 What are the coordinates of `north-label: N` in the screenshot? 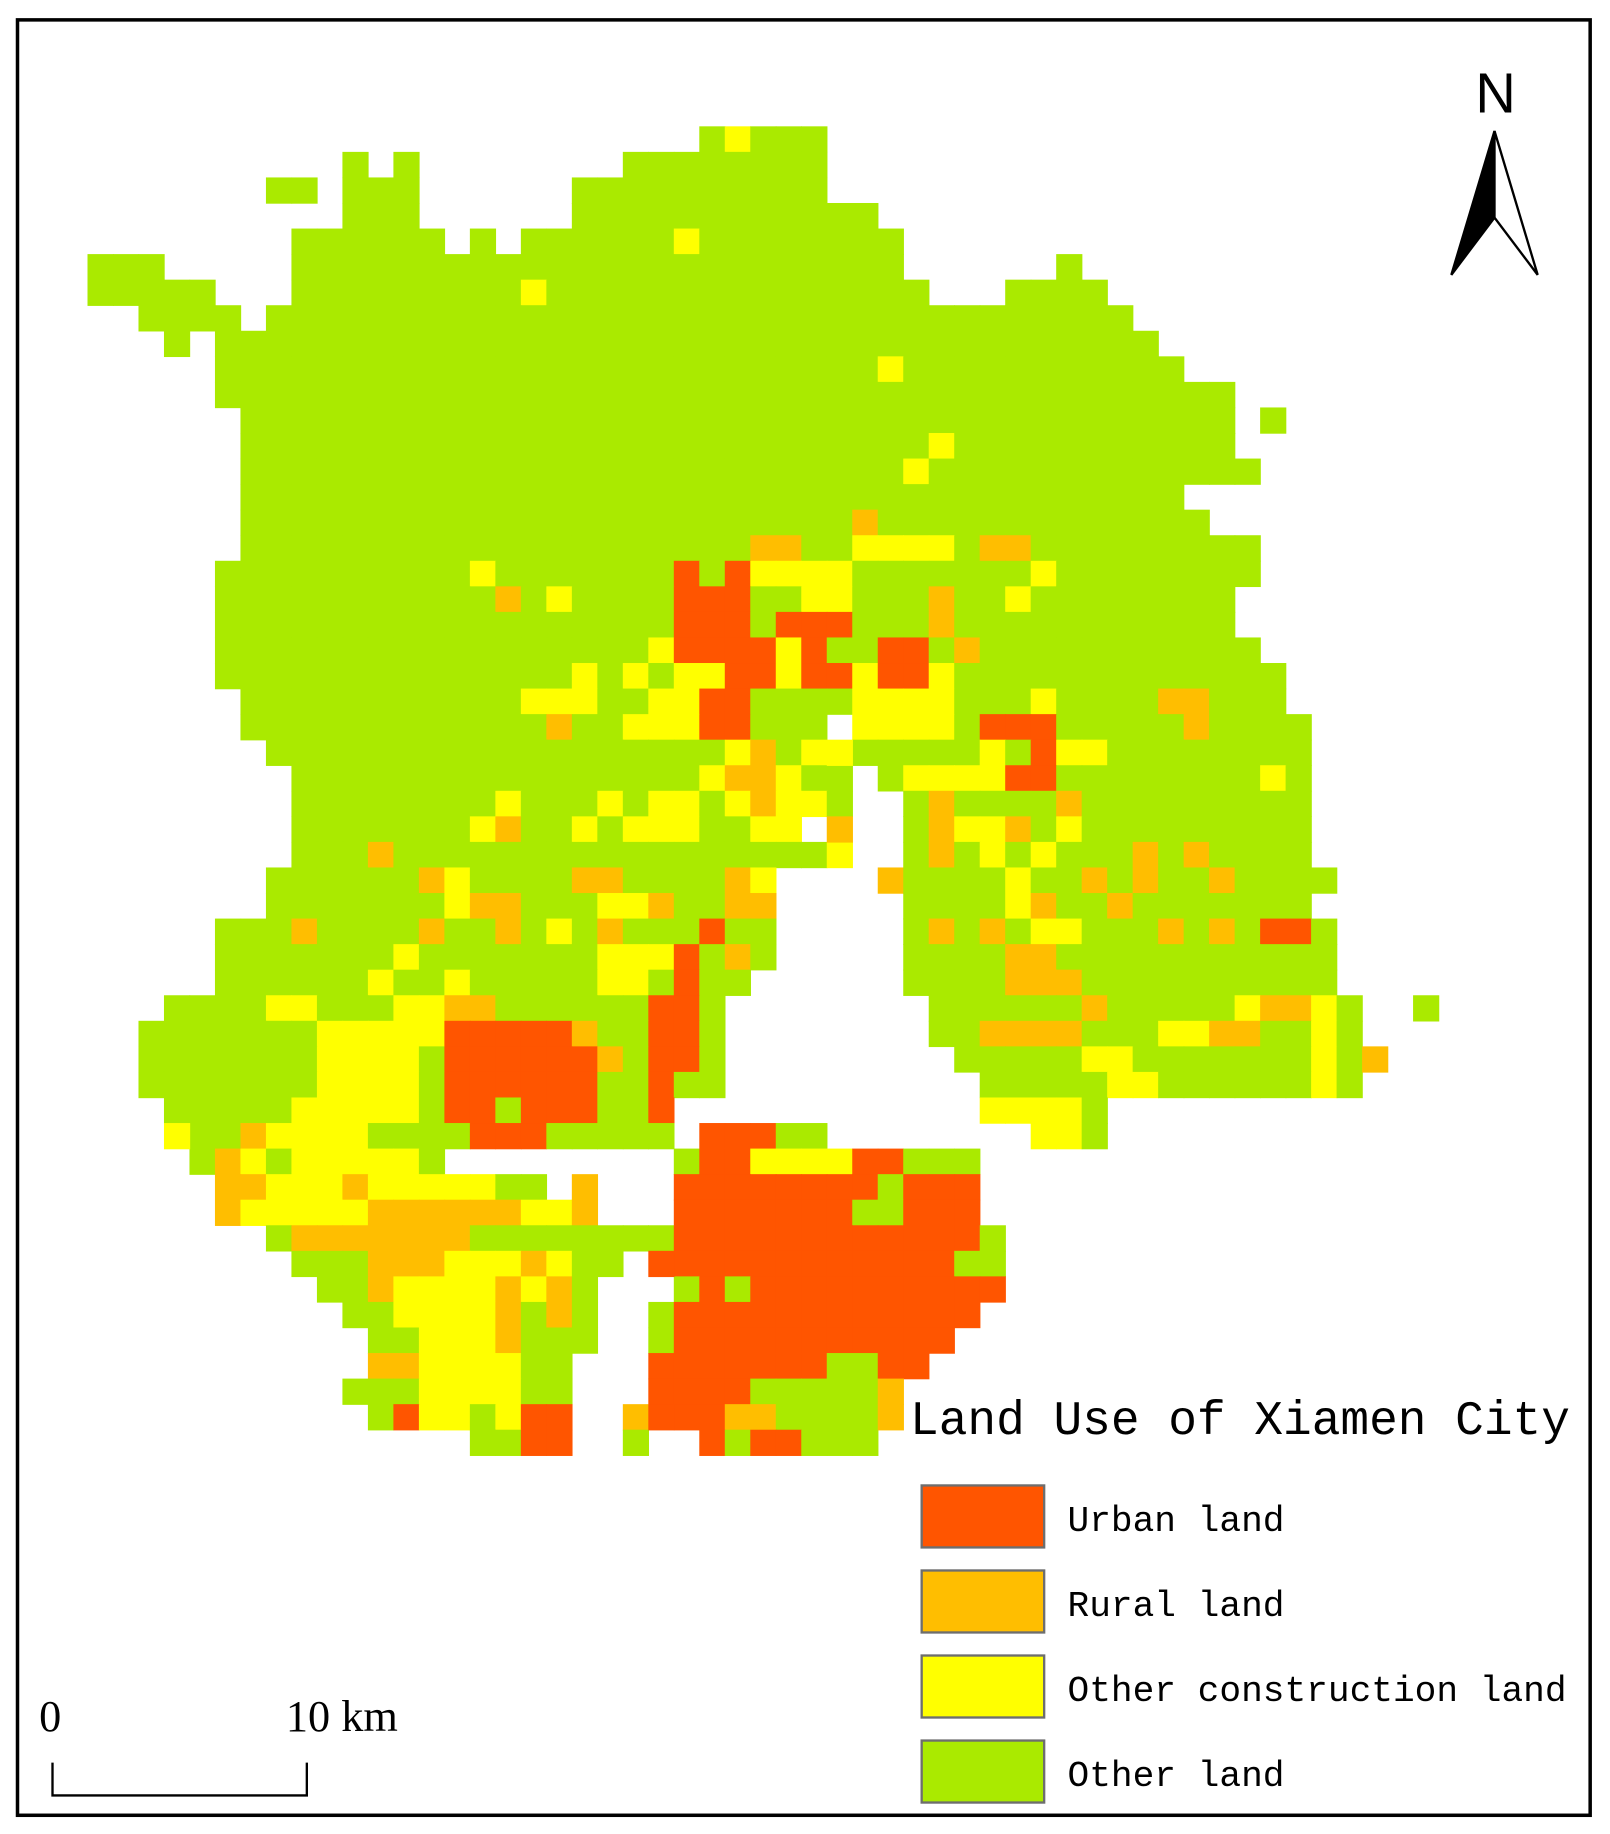 It's located at (1495, 92).